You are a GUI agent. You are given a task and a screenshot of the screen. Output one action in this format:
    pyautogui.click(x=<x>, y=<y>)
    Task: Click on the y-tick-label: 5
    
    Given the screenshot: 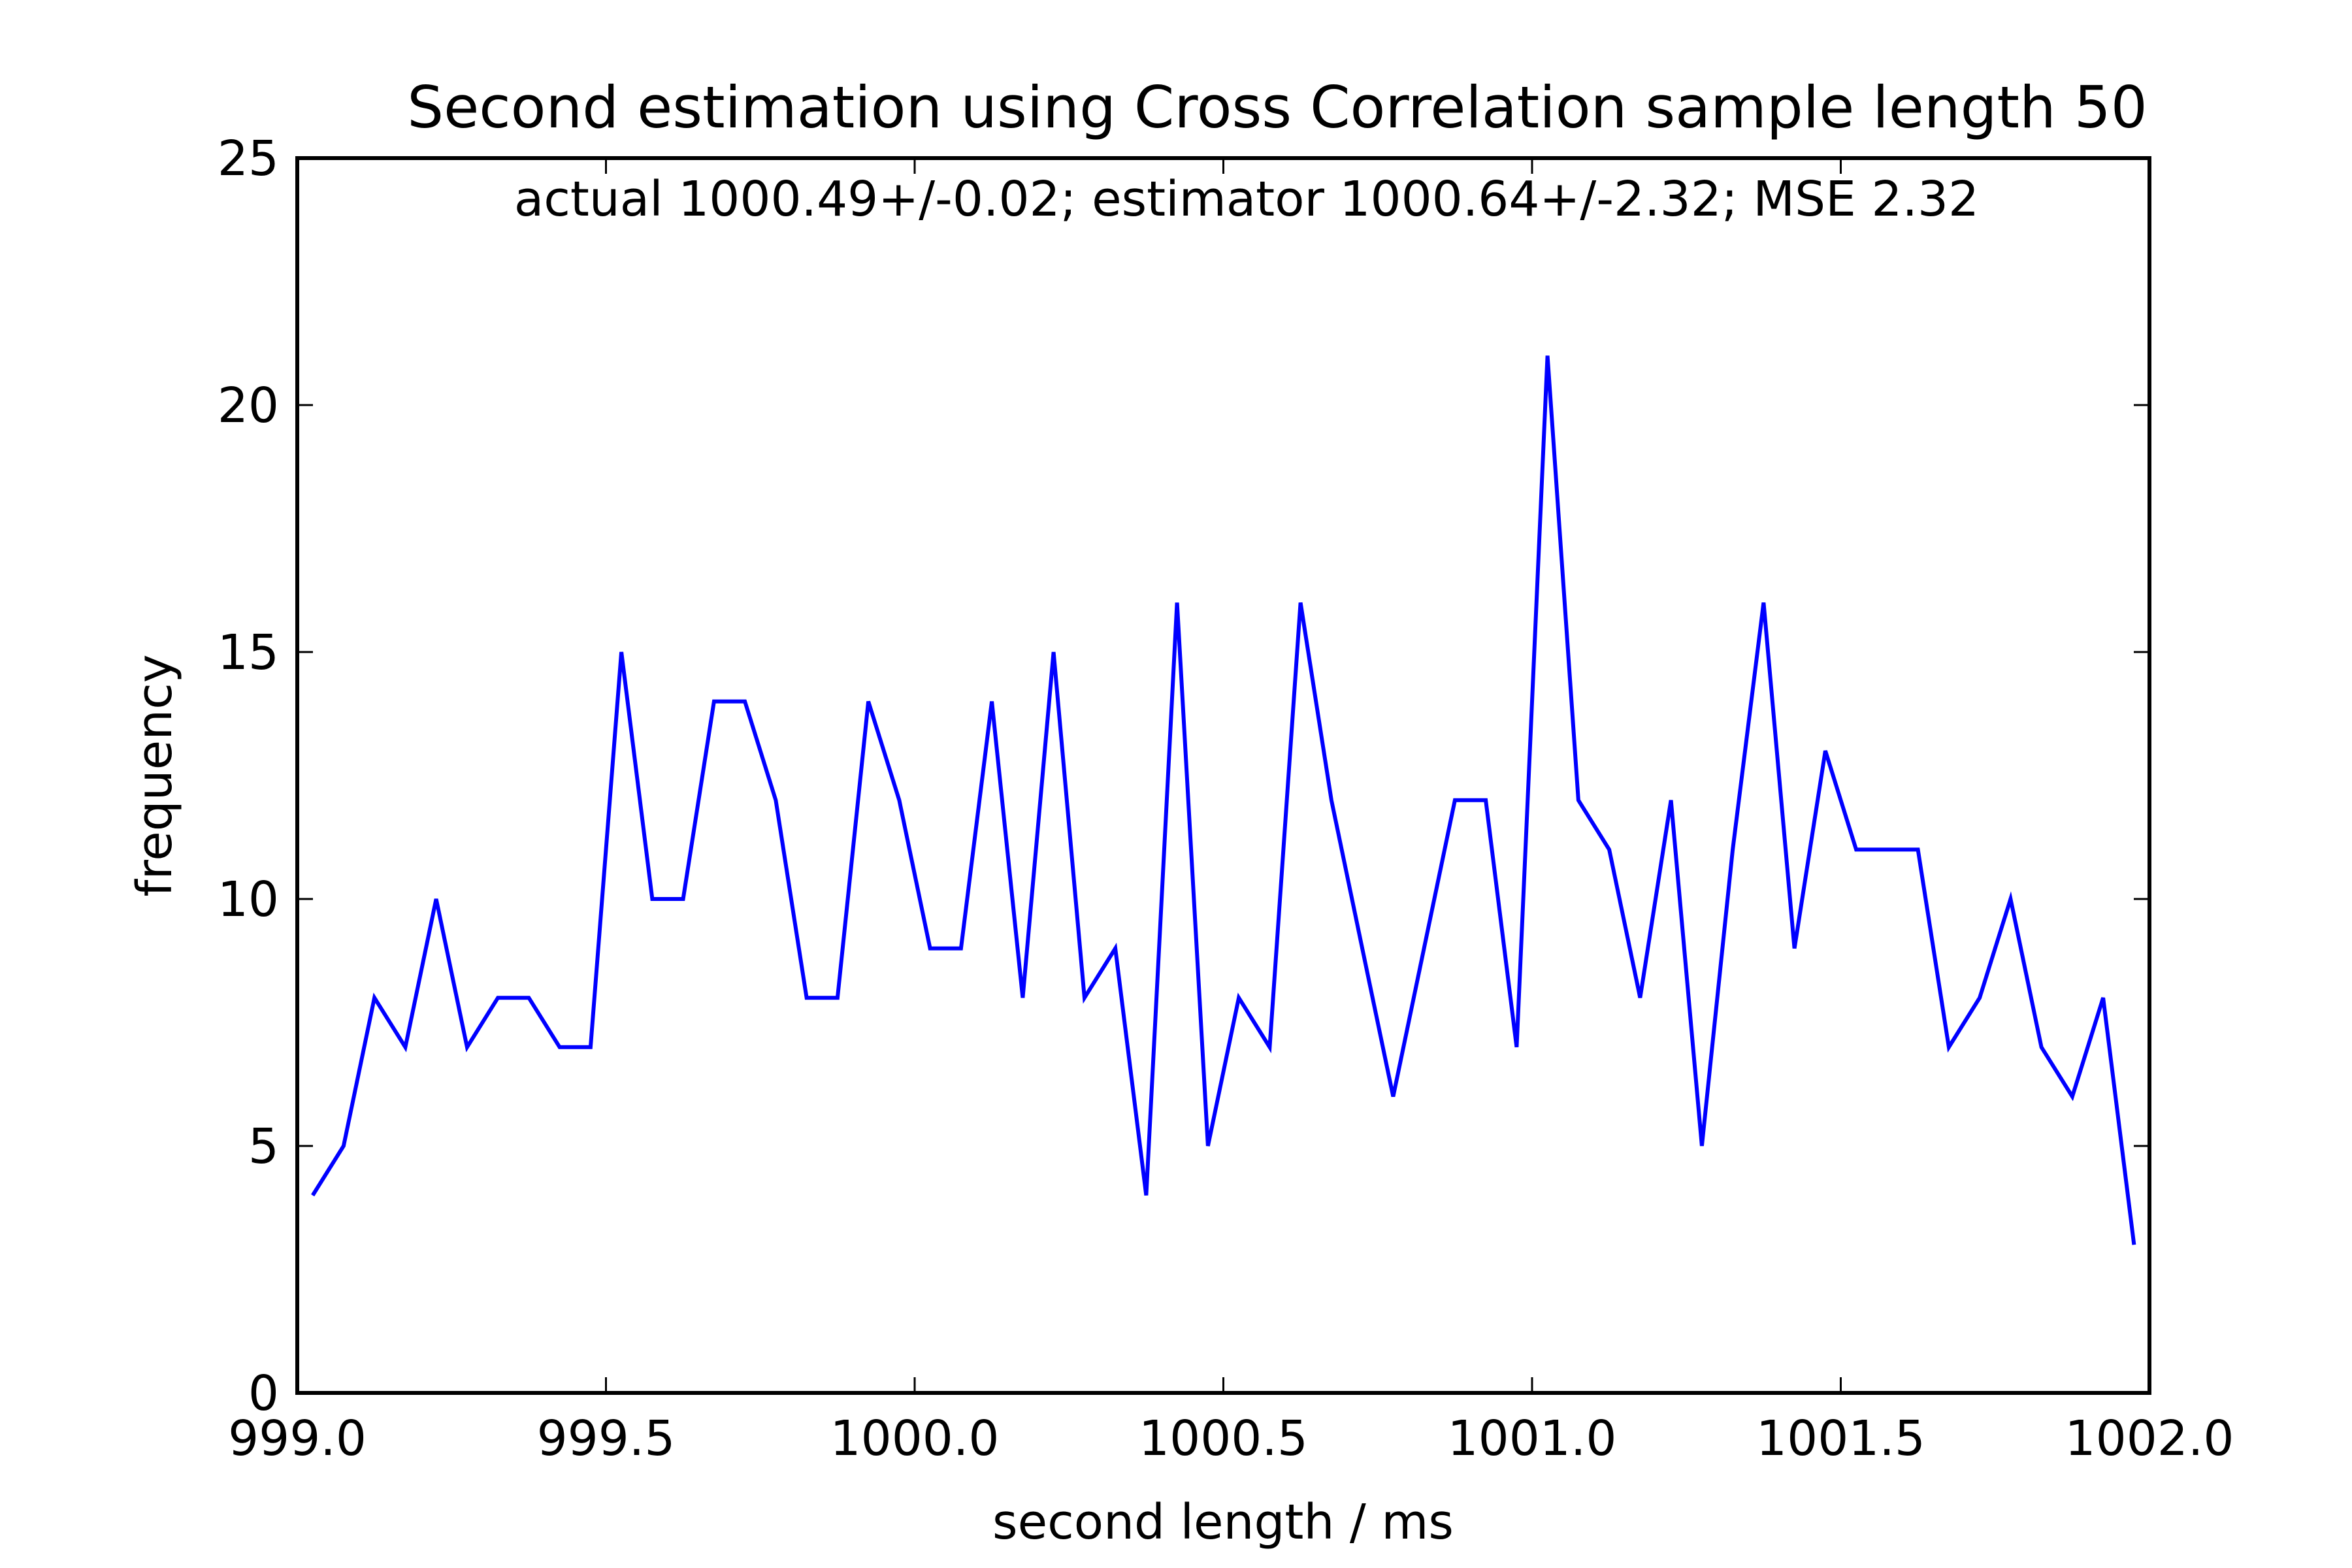 What is the action you would take?
    pyautogui.click(x=263, y=1147)
    